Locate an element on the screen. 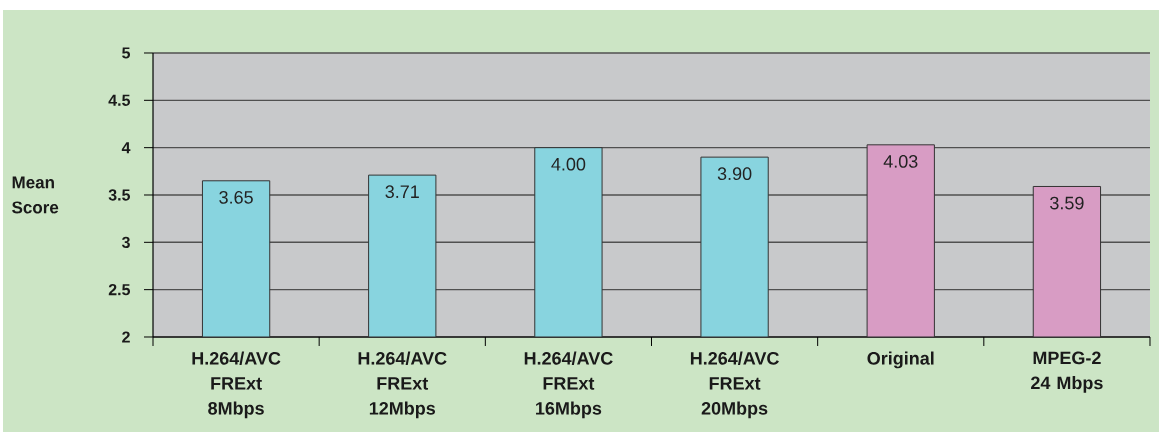 The height and width of the screenshot is (435, 1159). data-label: 3.90 is located at coordinates (734, 174).